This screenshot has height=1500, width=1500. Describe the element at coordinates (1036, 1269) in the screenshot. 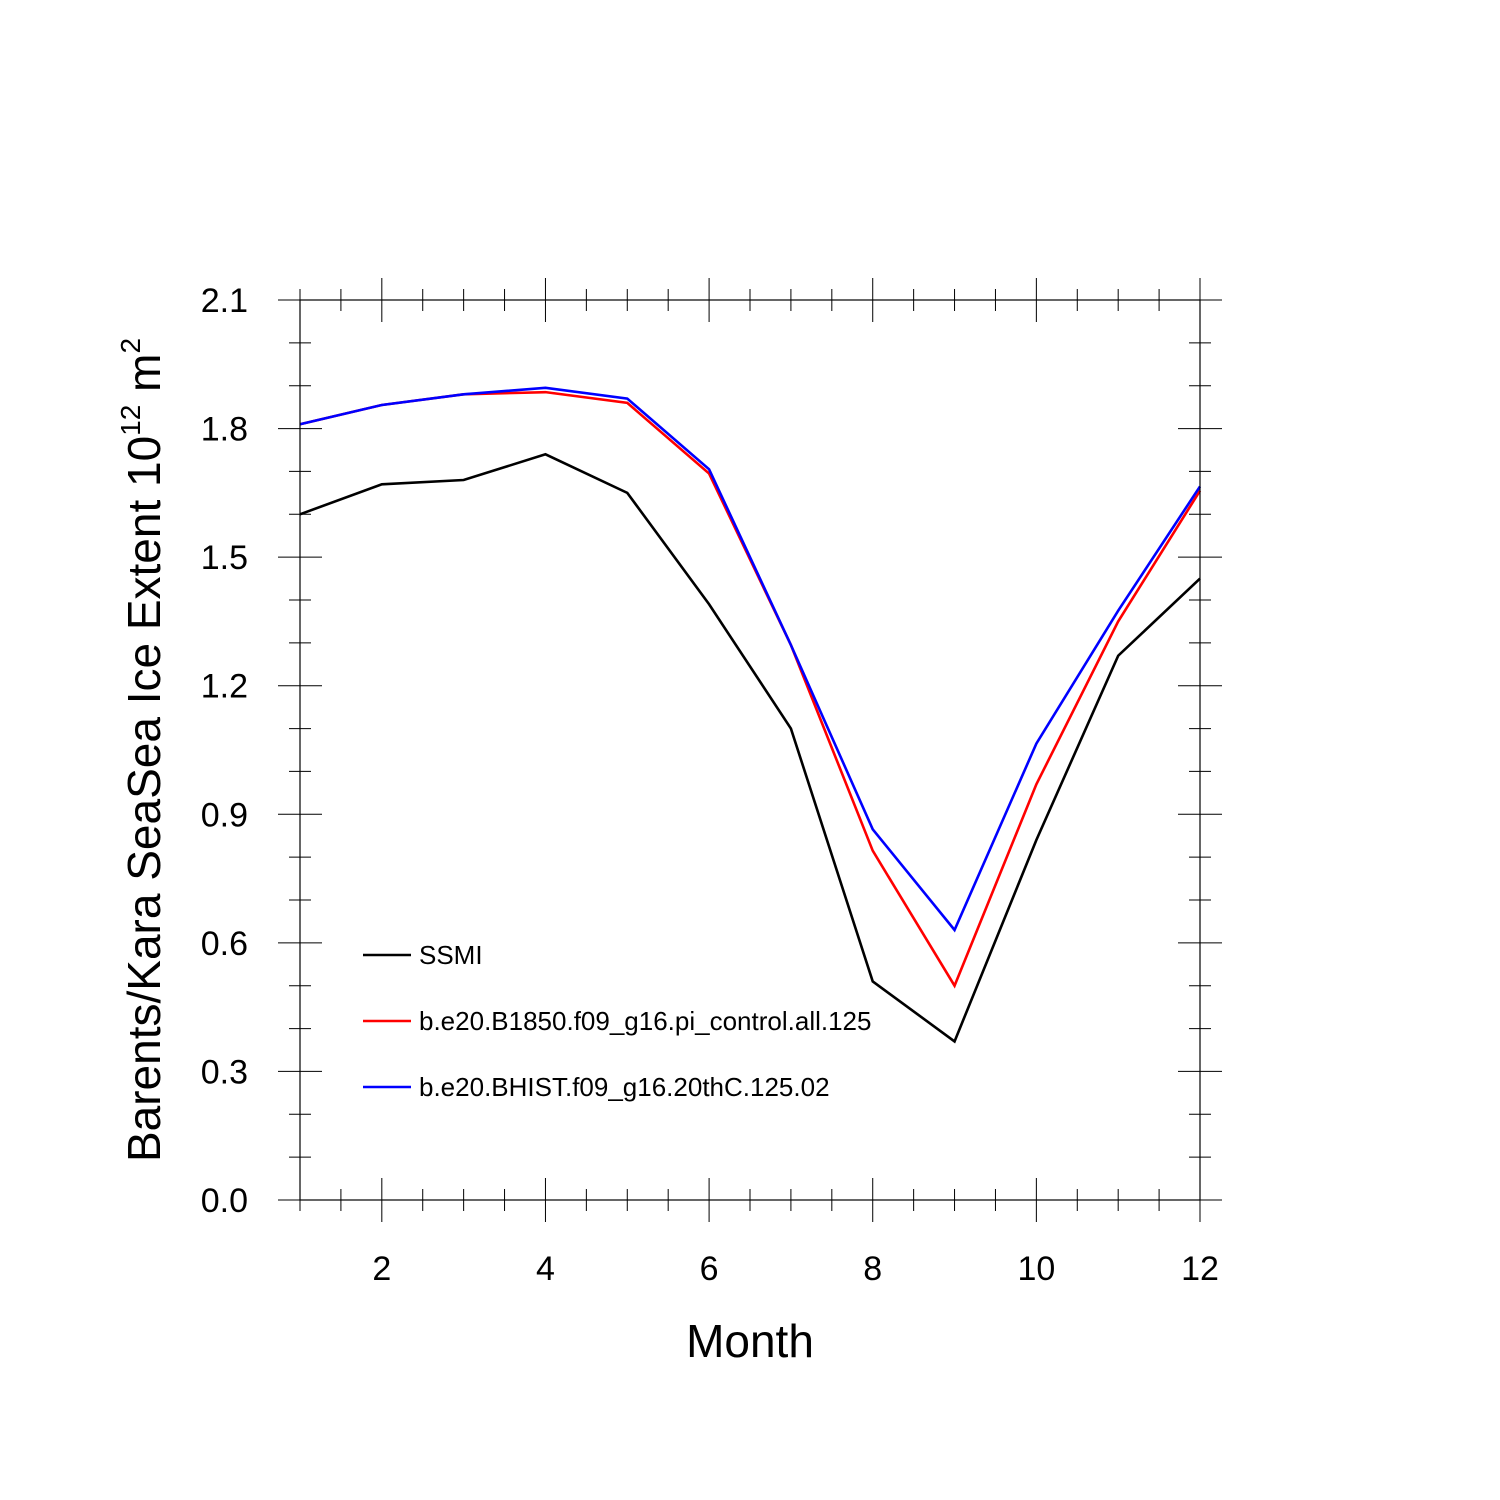

I see `x-tick-label: 10` at that location.